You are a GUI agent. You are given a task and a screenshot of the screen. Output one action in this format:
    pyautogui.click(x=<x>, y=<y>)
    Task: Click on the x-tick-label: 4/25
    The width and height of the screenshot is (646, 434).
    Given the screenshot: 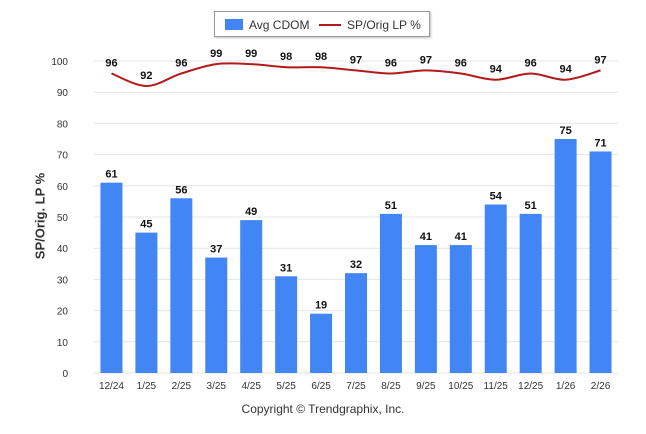 What is the action you would take?
    pyautogui.click(x=251, y=386)
    